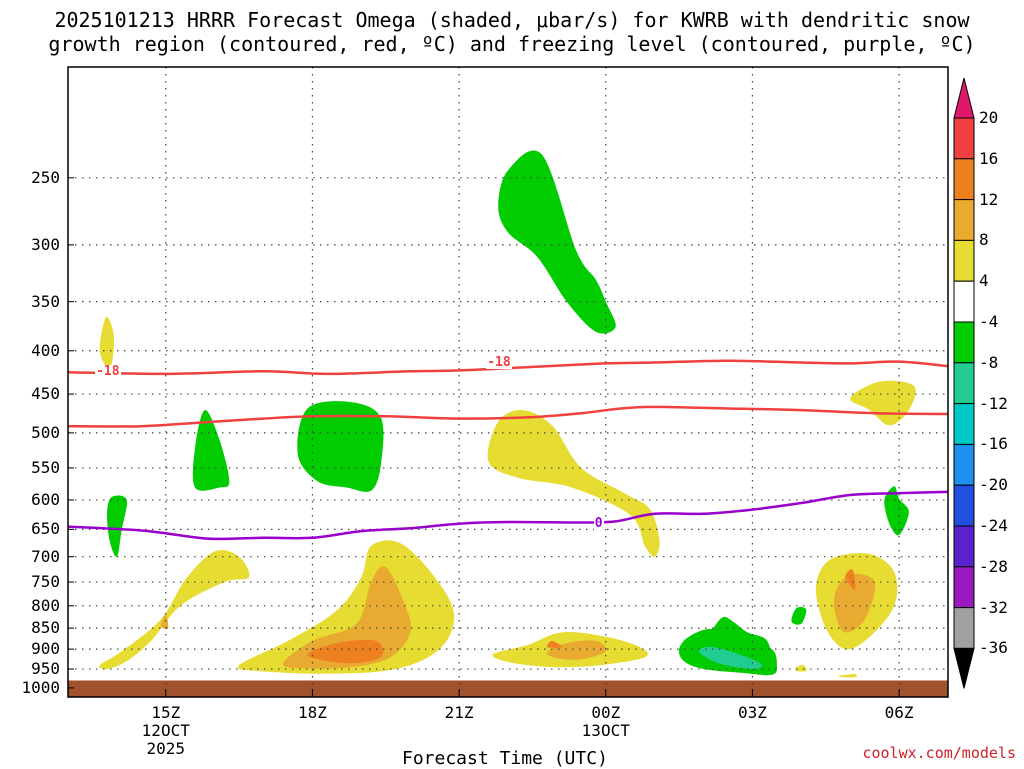 This screenshot has height=769, width=1024. I want to click on y-tick-label-1000: 1000, so click(40, 687).